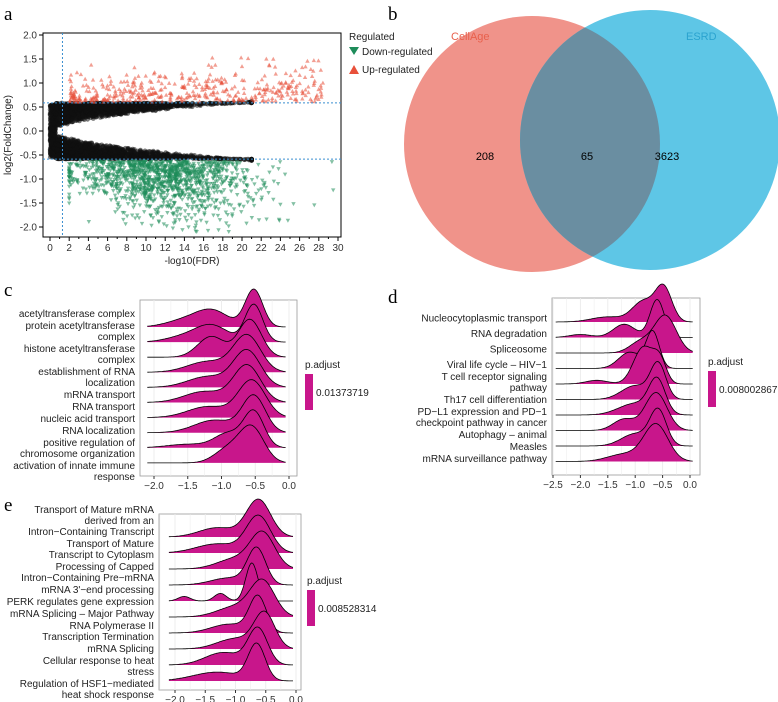 The width and height of the screenshot is (778, 702). Describe the element at coordinates (528, 388) in the screenshot. I see `row-label: pathway` at that location.